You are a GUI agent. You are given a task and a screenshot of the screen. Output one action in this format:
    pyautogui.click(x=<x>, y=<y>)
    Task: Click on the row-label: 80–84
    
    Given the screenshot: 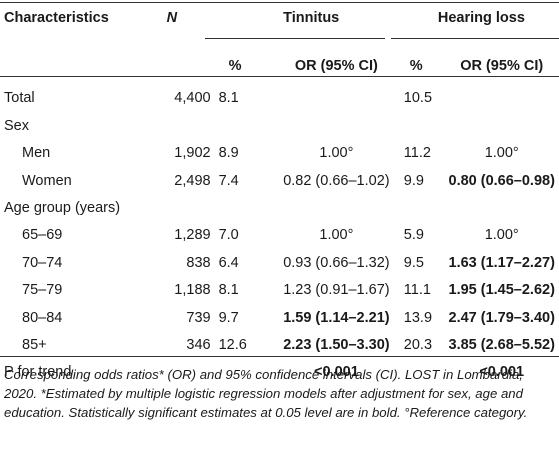 What is the action you would take?
    pyautogui.click(x=42, y=317)
    